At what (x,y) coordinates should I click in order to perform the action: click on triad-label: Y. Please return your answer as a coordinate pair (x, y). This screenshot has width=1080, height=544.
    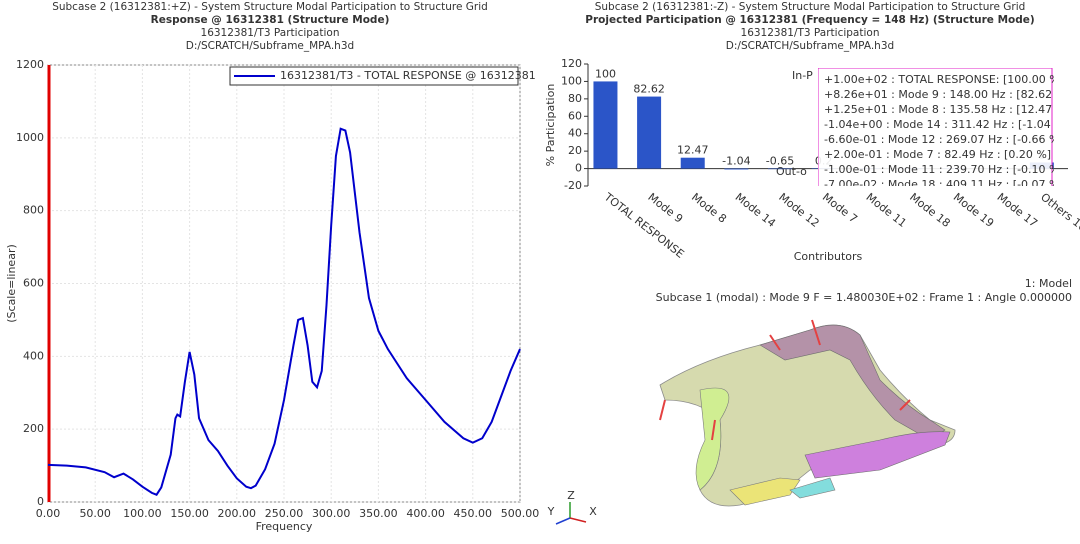
    Looking at the image, I should click on (551, 511).